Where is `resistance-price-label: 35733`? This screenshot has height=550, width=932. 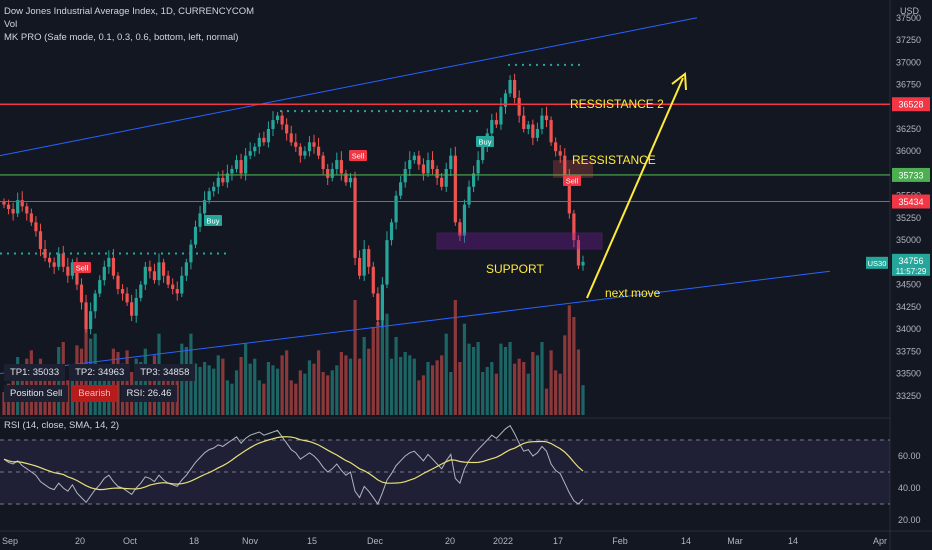 resistance-price-label: 35733 is located at coordinates (910, 175).